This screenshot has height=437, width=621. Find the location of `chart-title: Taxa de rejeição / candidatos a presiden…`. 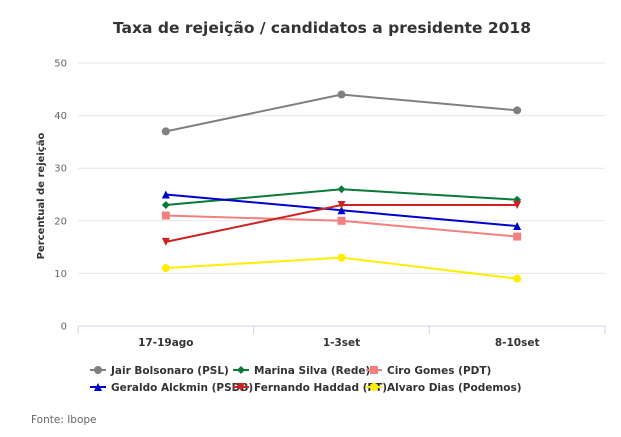

chart-title: Taxa de rejeição / candidatos a presiden… is located at coordinates (322, 28).